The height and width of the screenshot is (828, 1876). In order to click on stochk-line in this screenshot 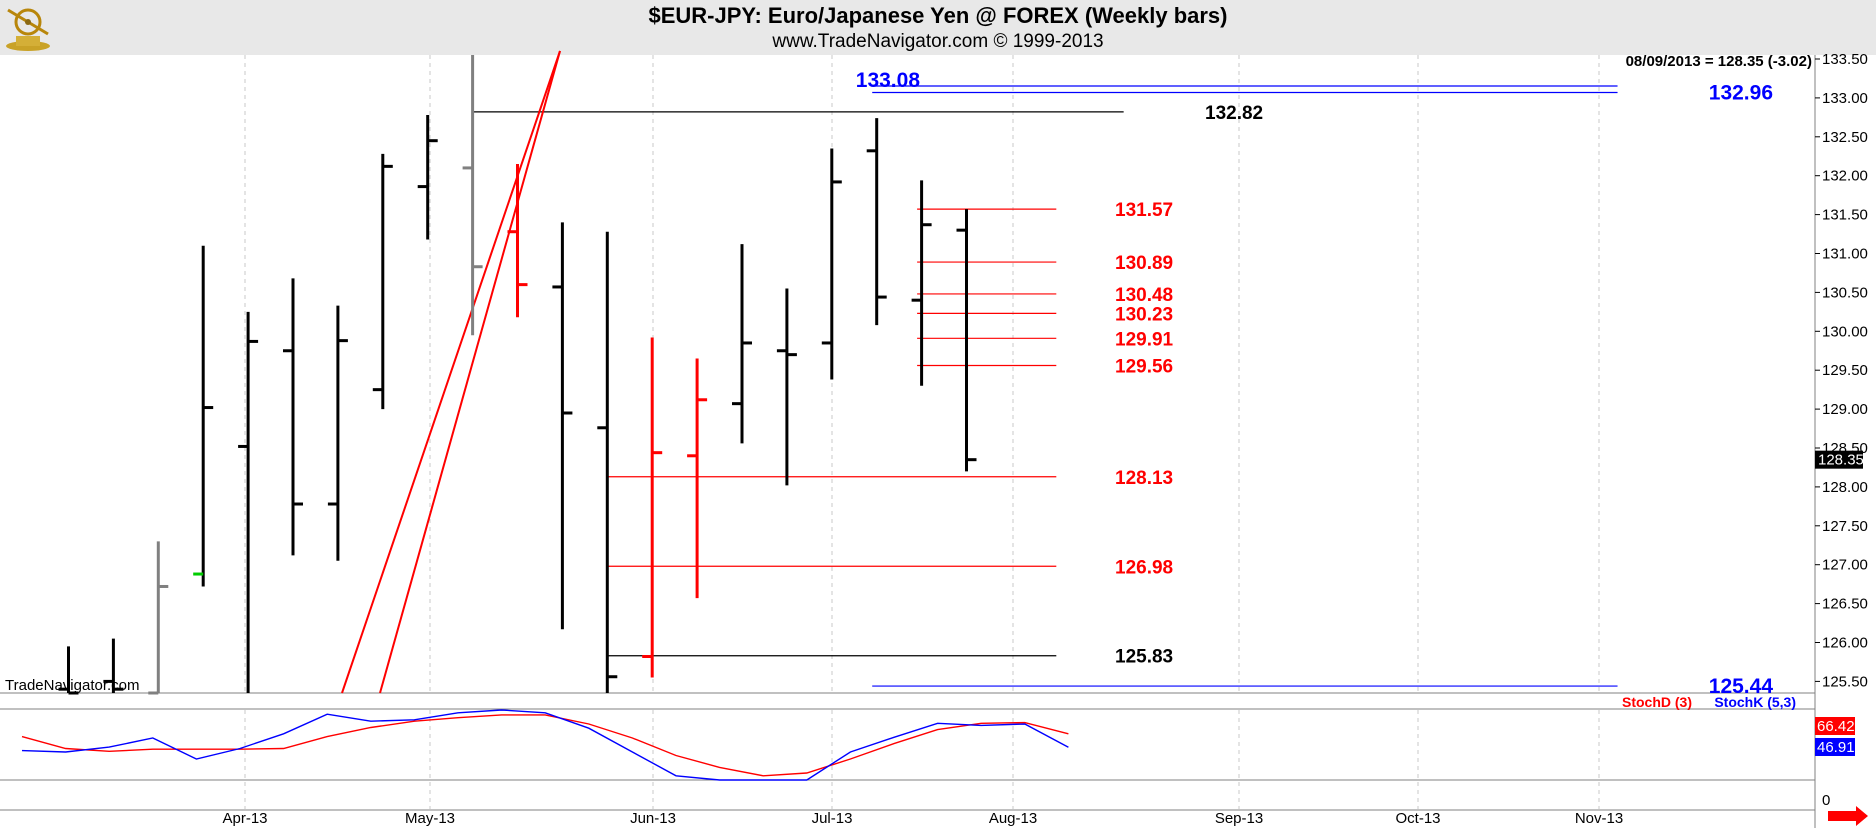, I will do `click(545, 745)`.